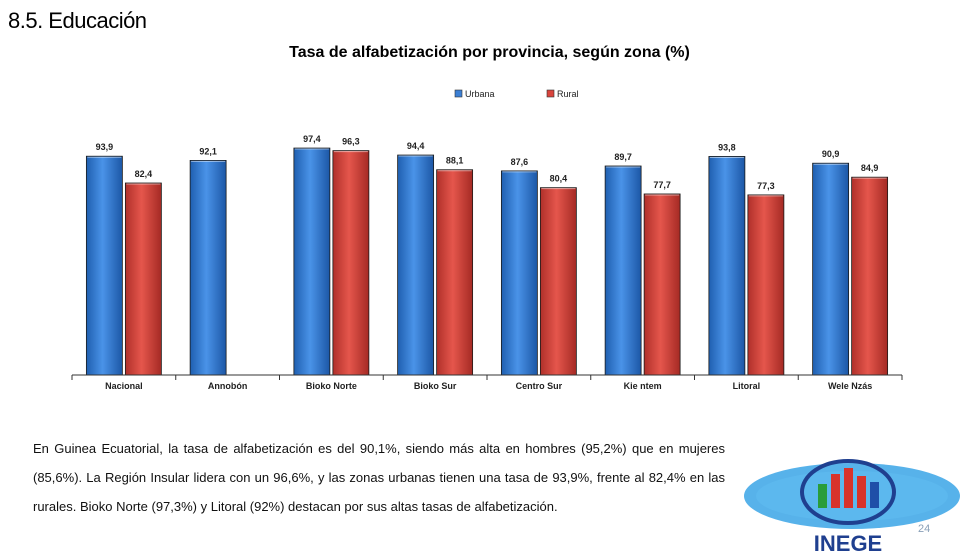 The image size is (979, 554). What do you see at coordinates (124, 386) in the screenshot?
I see `x-tick-label: Nacional` at bounding box center [124, 386].